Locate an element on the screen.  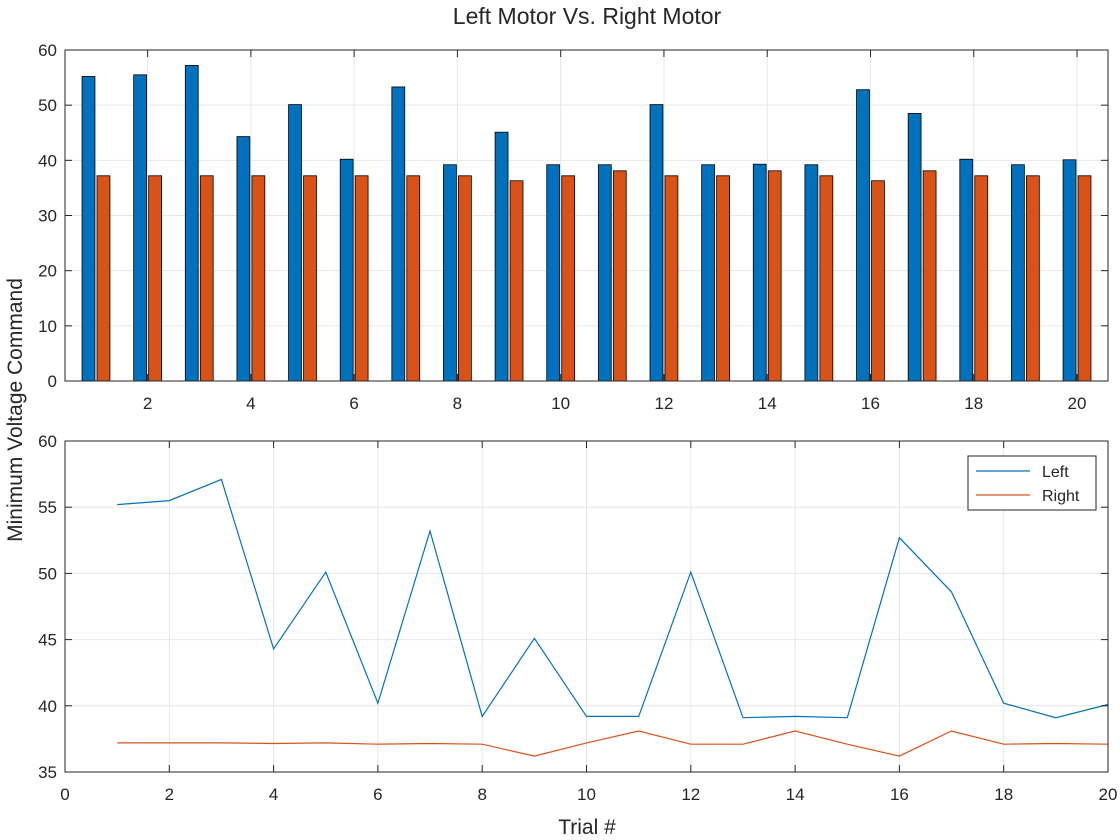
x-axis-label: Trial # is located at coordinates (587, 827).